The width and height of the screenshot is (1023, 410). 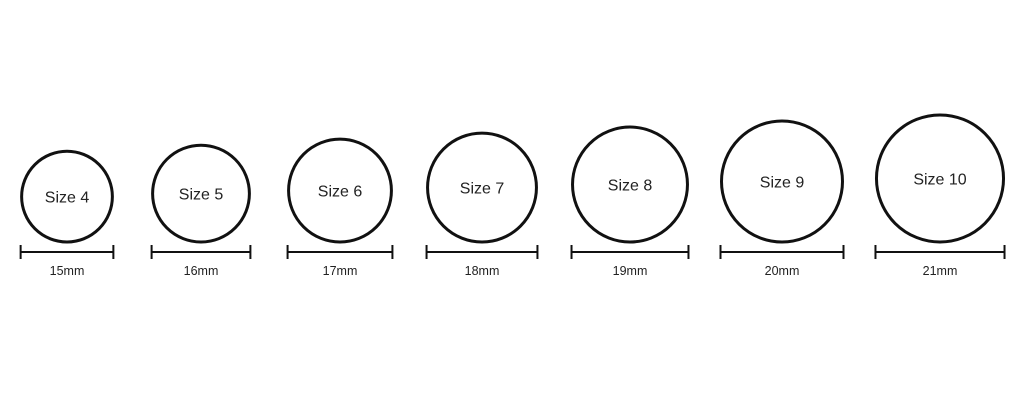 I want to click on diameter-label: 16mm, so click(x=201, y=271).